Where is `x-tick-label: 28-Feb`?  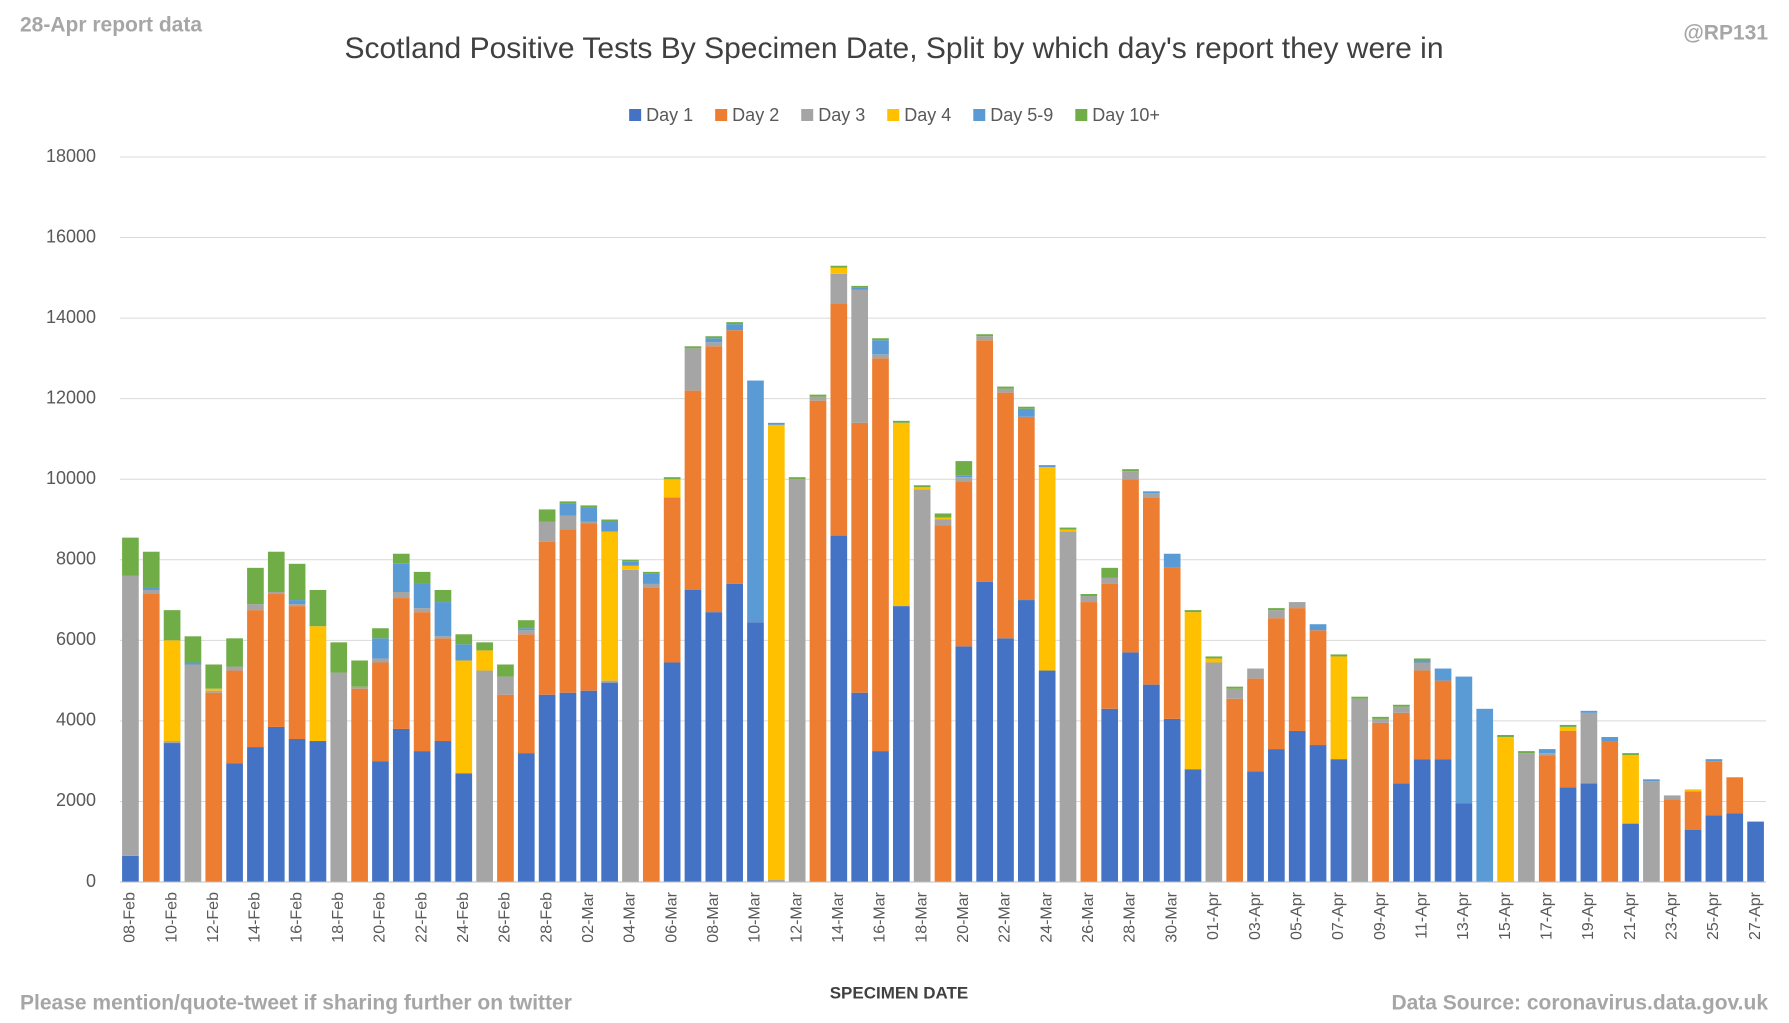
x-tick-label: 28-Feb is located at coordinates (546, 917).